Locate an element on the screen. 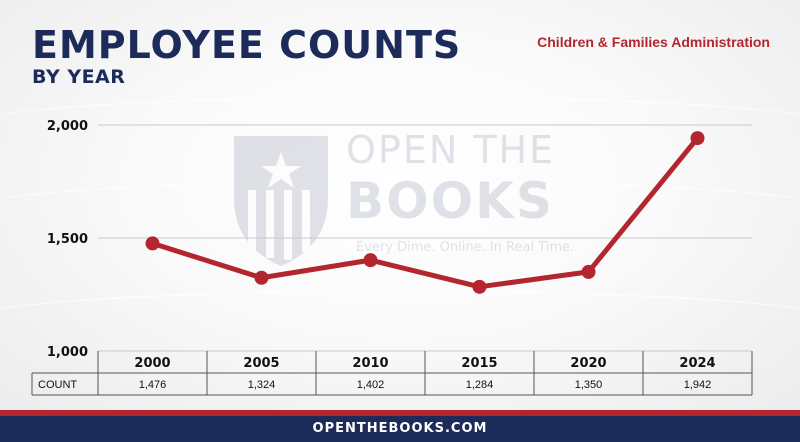 The width and height of the screenshot is (800, 442). data-value-label: 1,324 is located at coordinates (262, 385).